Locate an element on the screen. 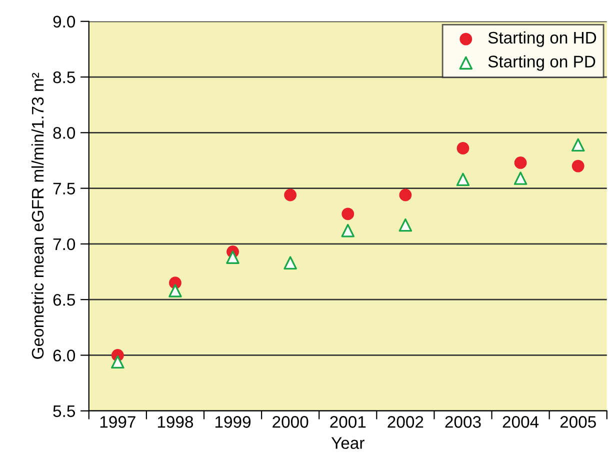 Image resolution: width=613 pixels, height=475 pixels. y-axis-title: Geometric mean eGFR ml/min/1.73 m² is located at coordinates (37, 215).